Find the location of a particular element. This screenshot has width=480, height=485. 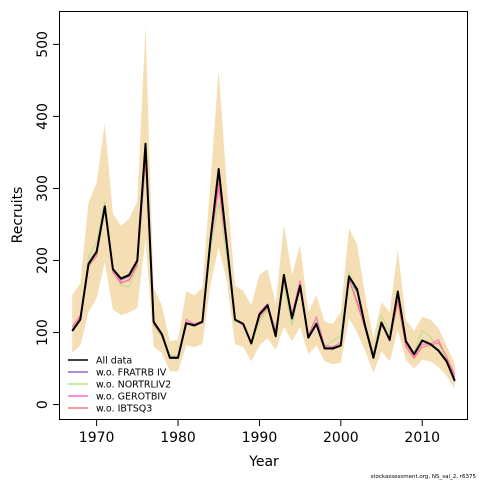

y-tick-label: 200 is located at coordinates (43, 260).